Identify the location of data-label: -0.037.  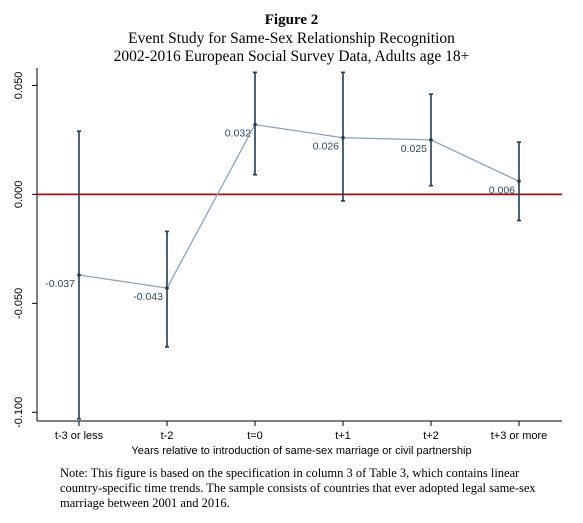
(60, 284).